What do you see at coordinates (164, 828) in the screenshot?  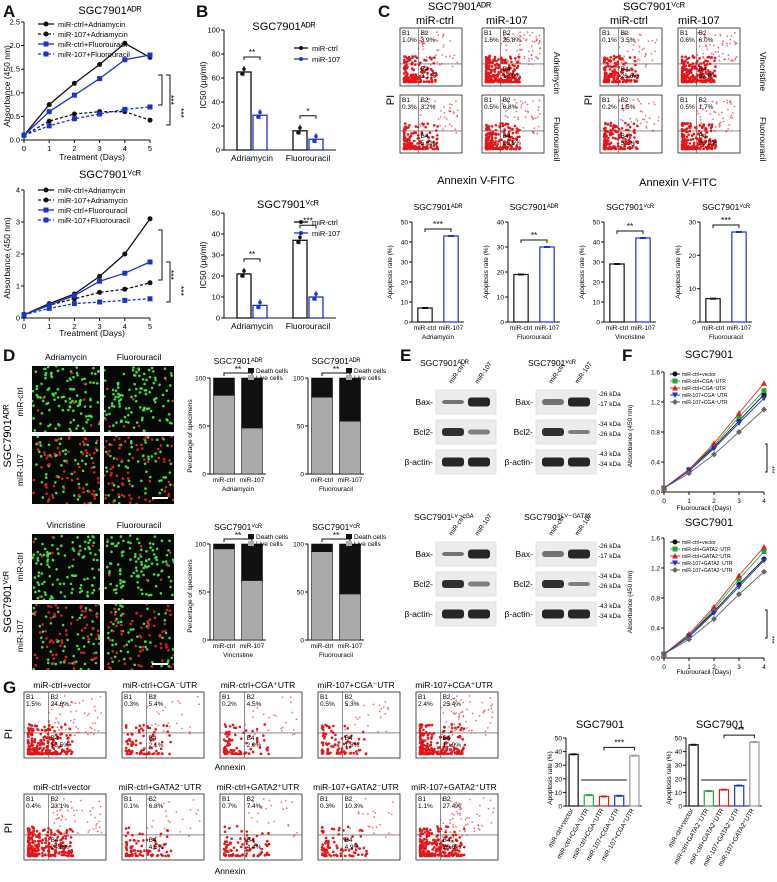 I see `g-flow-bottom-2-event` at bounding box center [164, 828].